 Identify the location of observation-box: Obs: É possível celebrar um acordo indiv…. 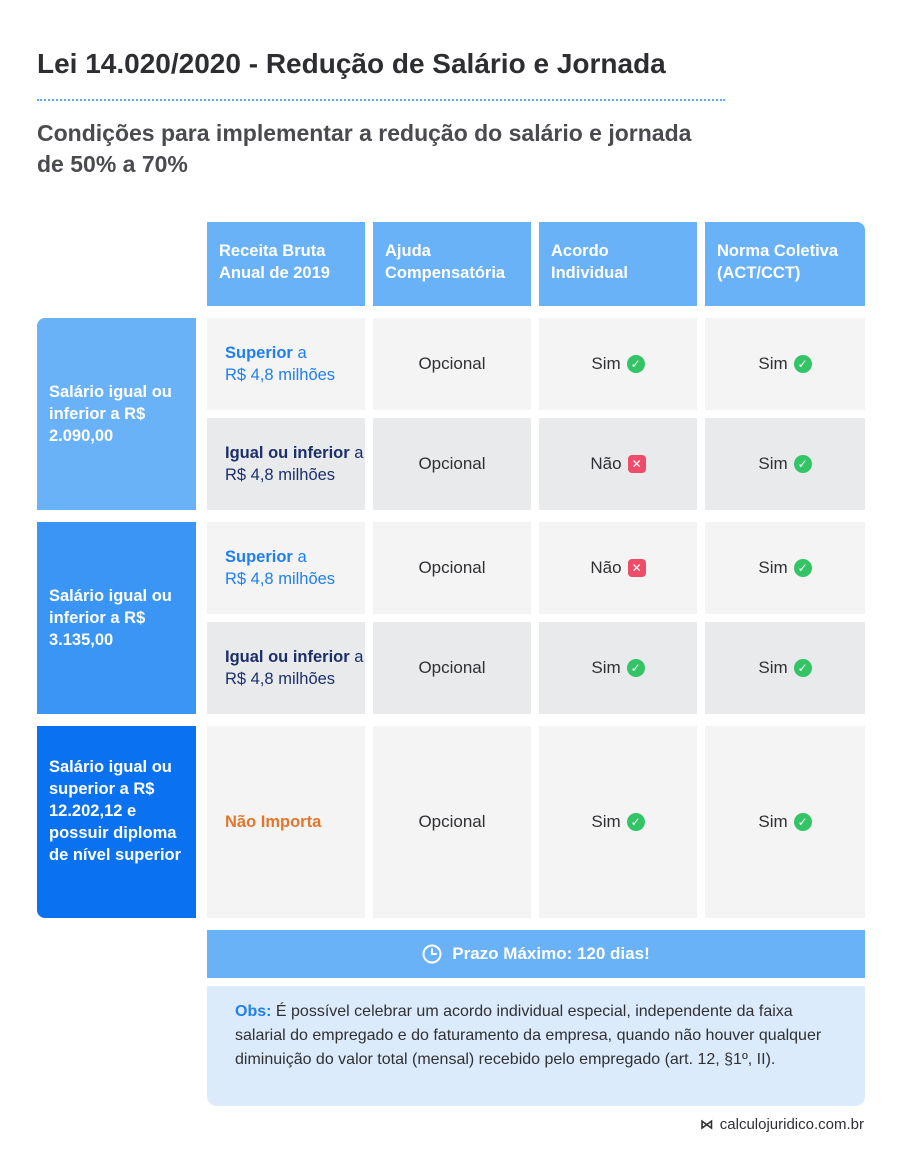
(536, 1046).